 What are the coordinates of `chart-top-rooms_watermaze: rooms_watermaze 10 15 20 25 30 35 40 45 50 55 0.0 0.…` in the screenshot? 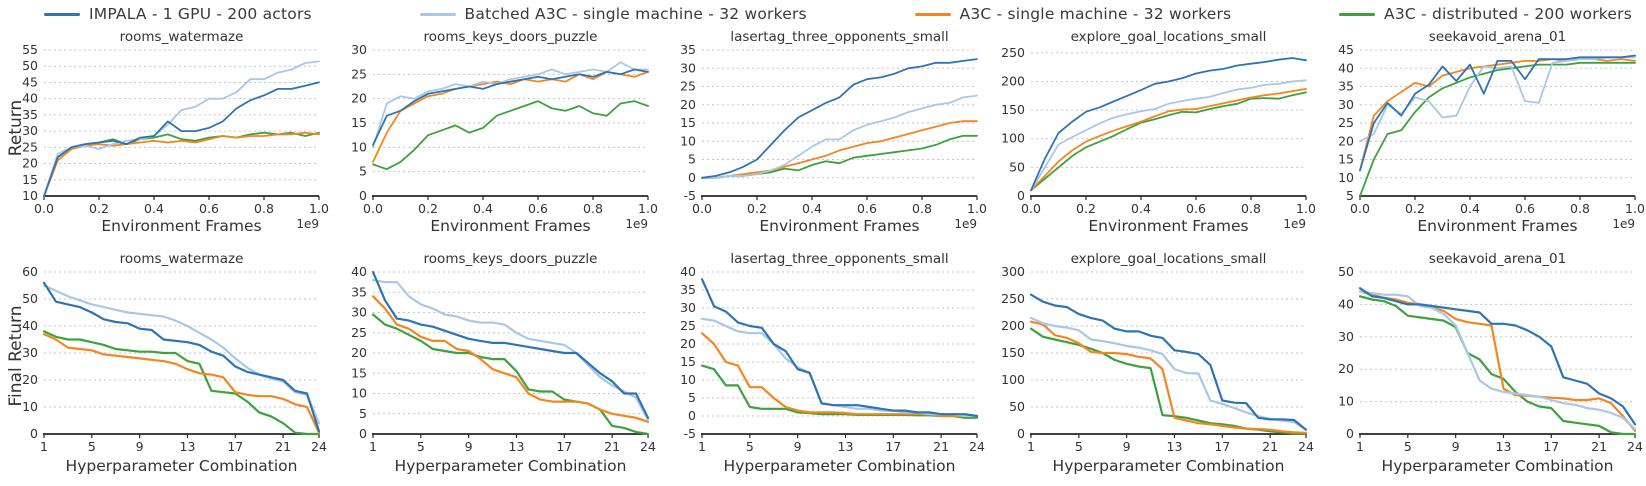 It's located at (164, 137).